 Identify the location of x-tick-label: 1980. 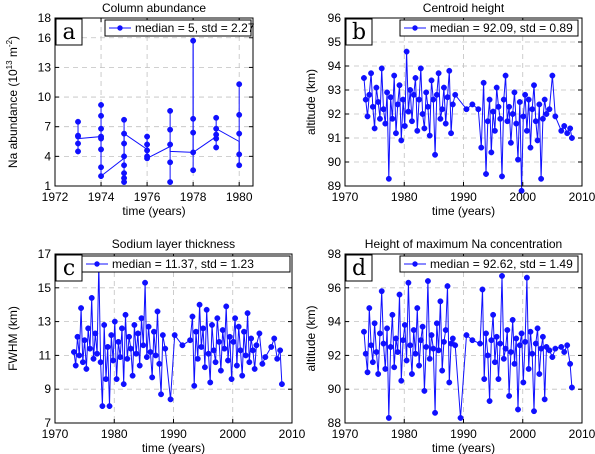
(404, 434).